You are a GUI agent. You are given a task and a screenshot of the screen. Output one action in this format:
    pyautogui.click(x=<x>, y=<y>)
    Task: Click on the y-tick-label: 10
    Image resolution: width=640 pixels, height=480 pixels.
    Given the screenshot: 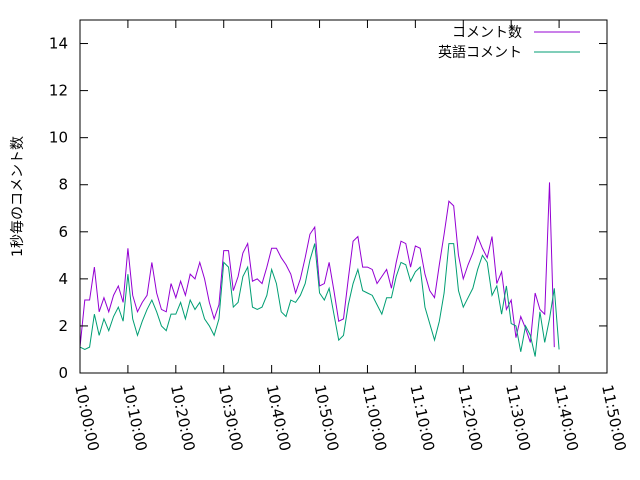 What is the action you would take?
    pyautogui.click(x=58, y=138)
    